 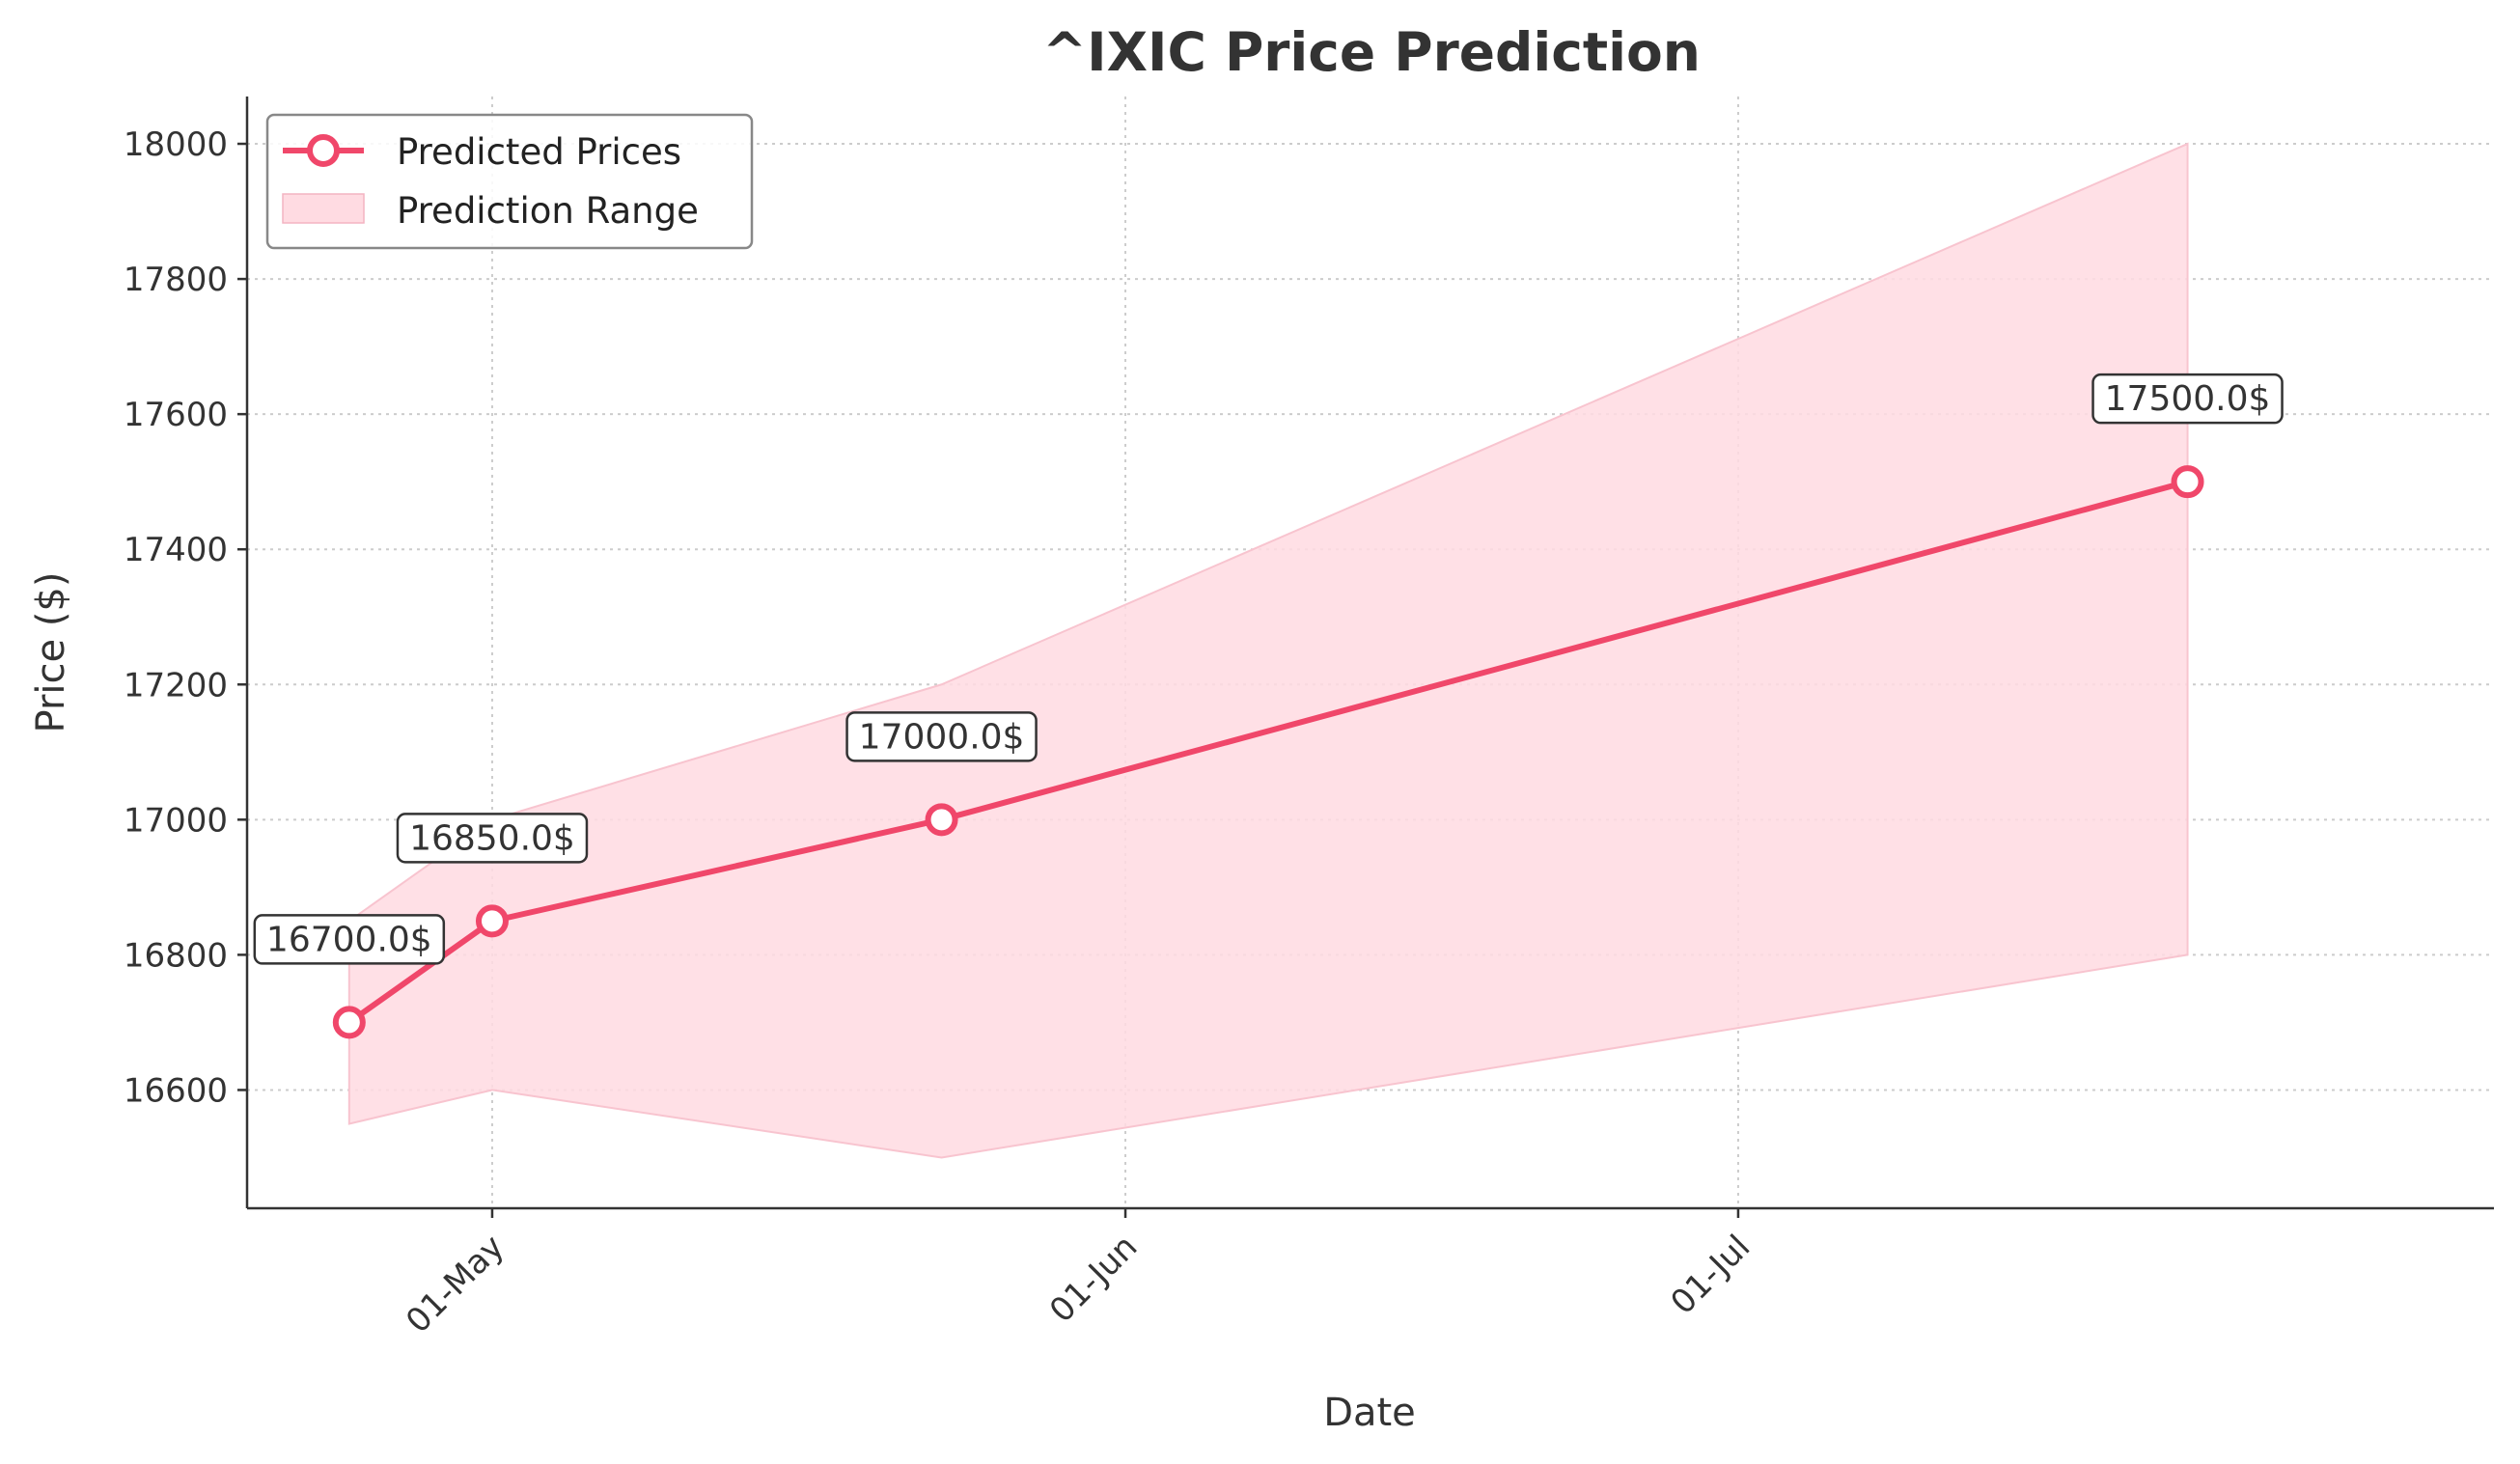 What do you see at coordinates (51, 652) in the screenshot?
I see `y-axis-label: Price ($)` at bounding box center [51, 652].